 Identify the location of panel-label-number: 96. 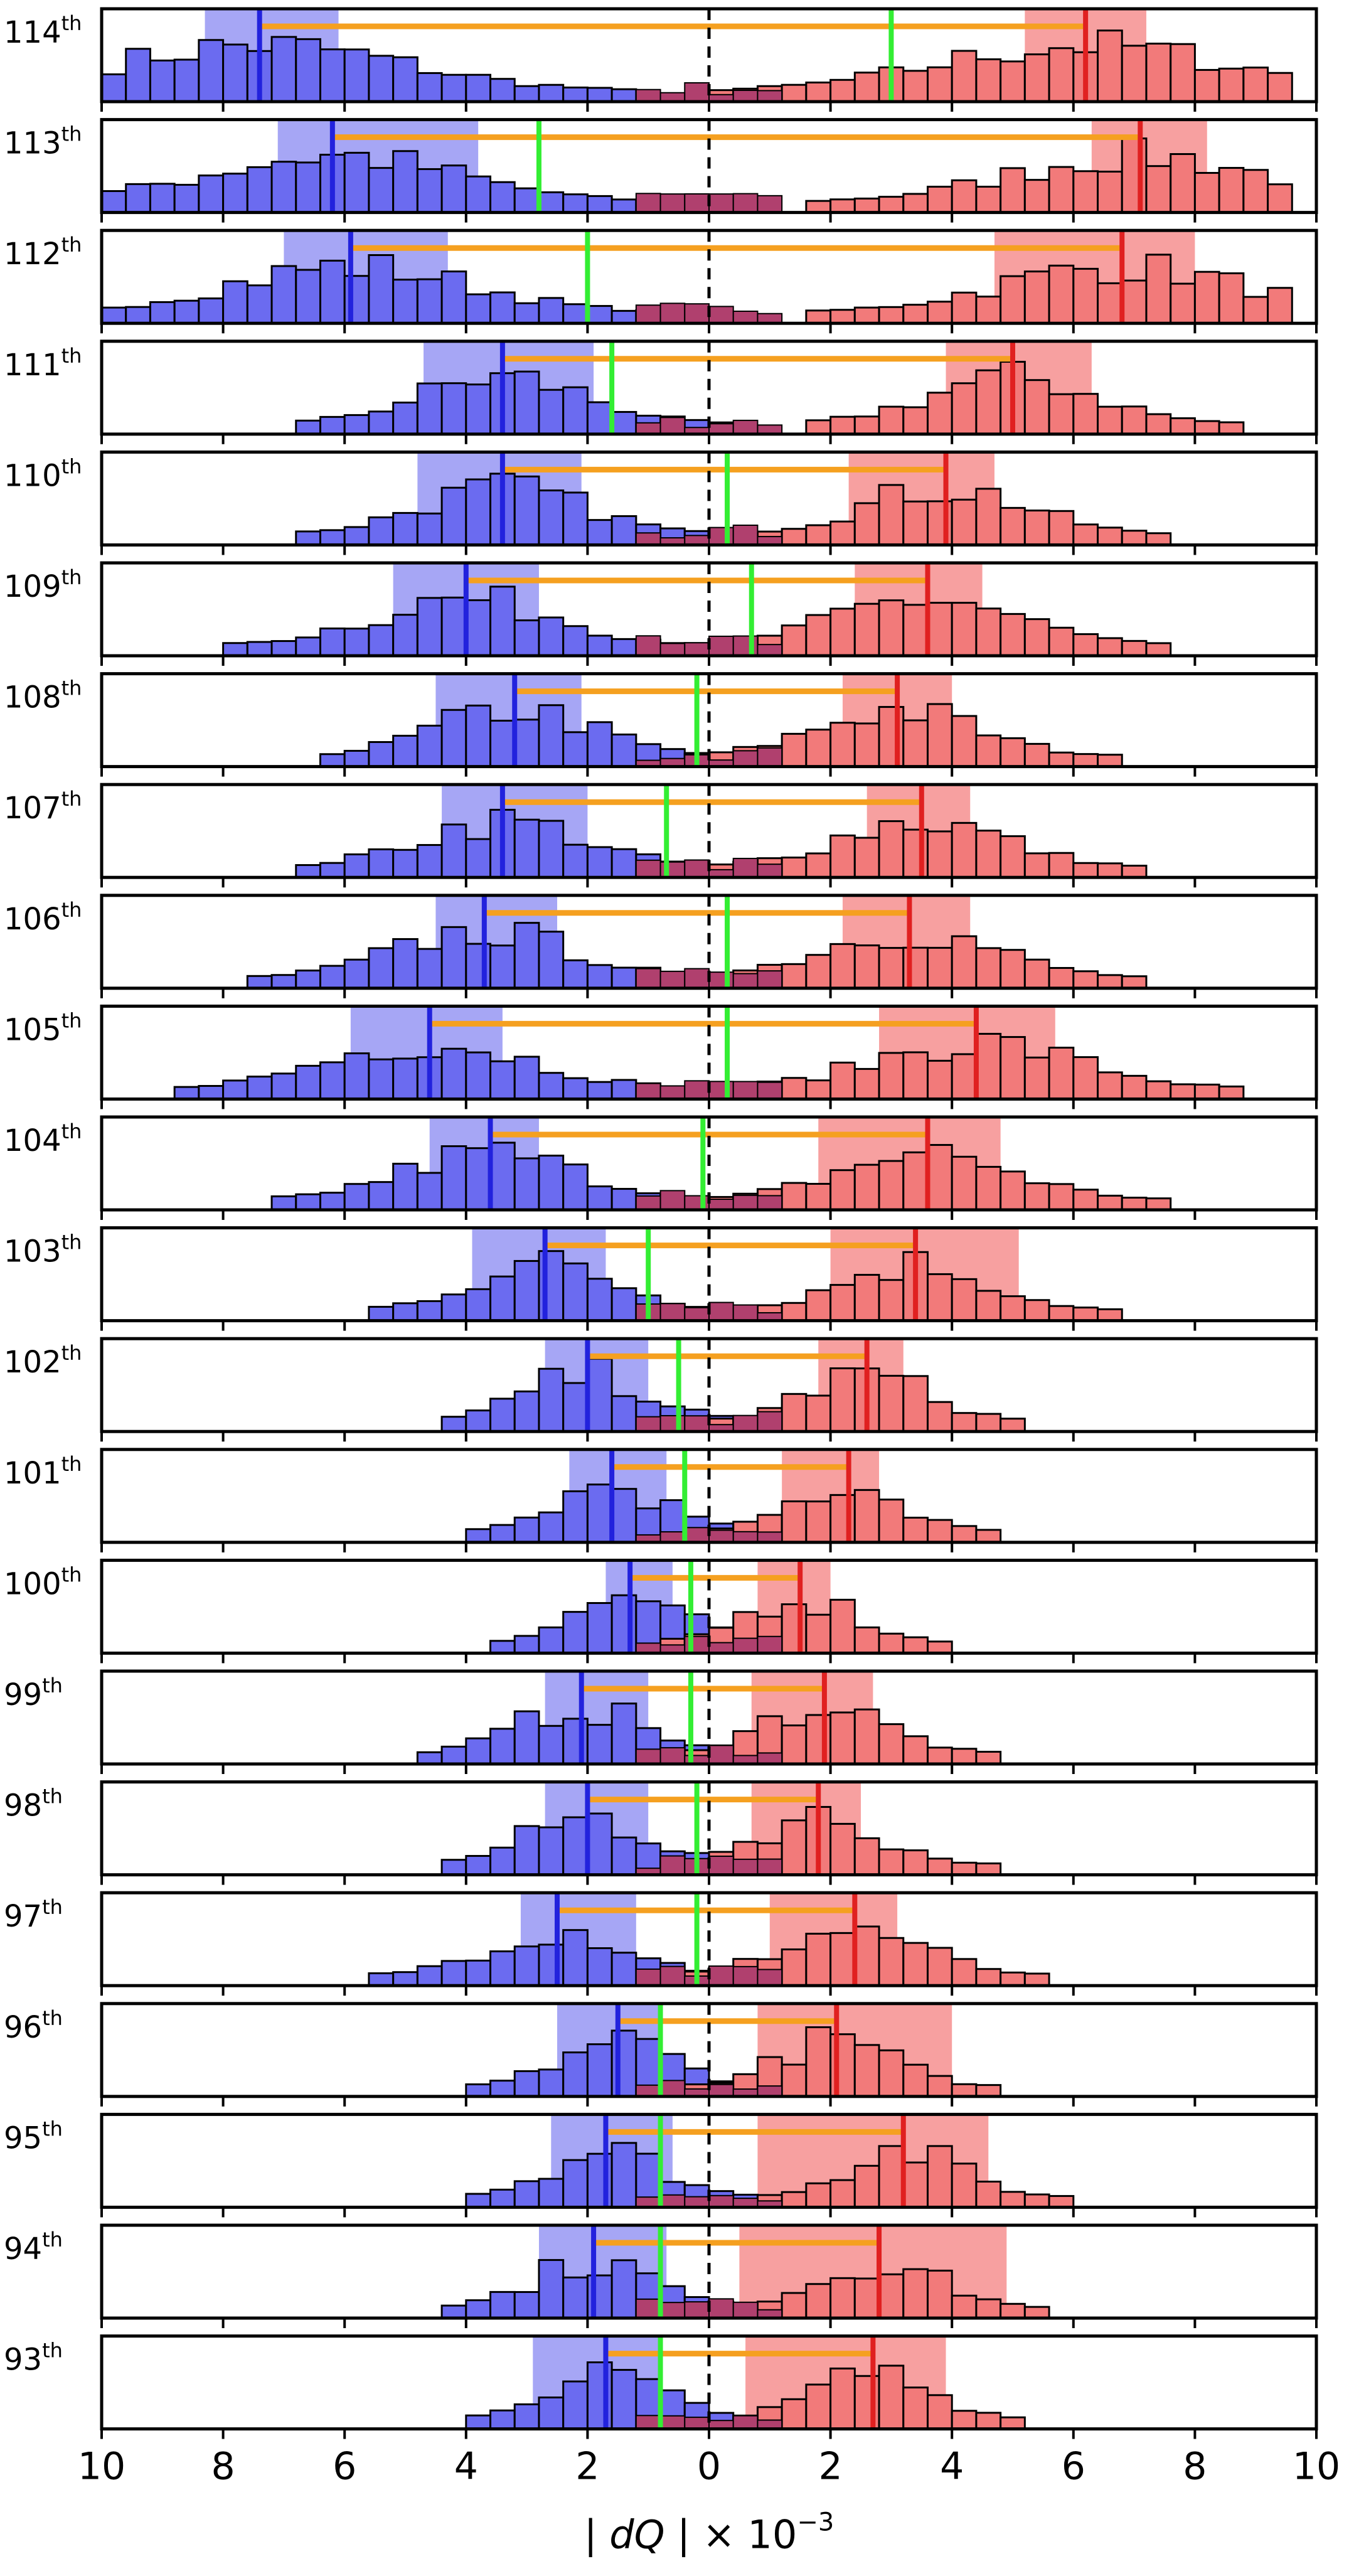
(23, 2027).